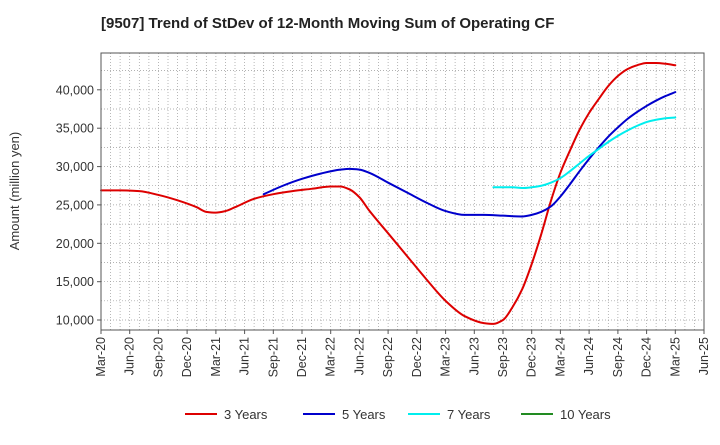 This screenshot has height=445, width=720. I want to click on x-tick-label: Dec-21, so click(302, 357).